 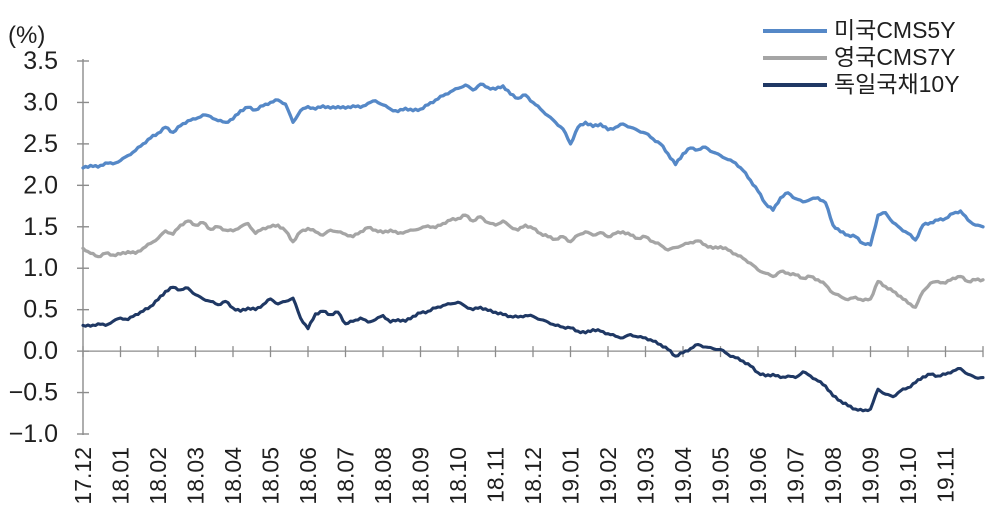 What do you see at coordinates (196, 476) in the screenshot?
I see `x-tick-label: 18.03` at bounding box center [196, 476].